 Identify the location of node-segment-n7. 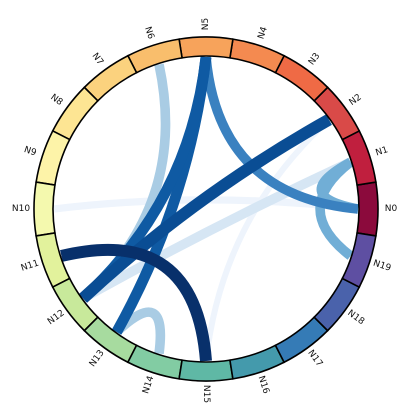
(110, 78).